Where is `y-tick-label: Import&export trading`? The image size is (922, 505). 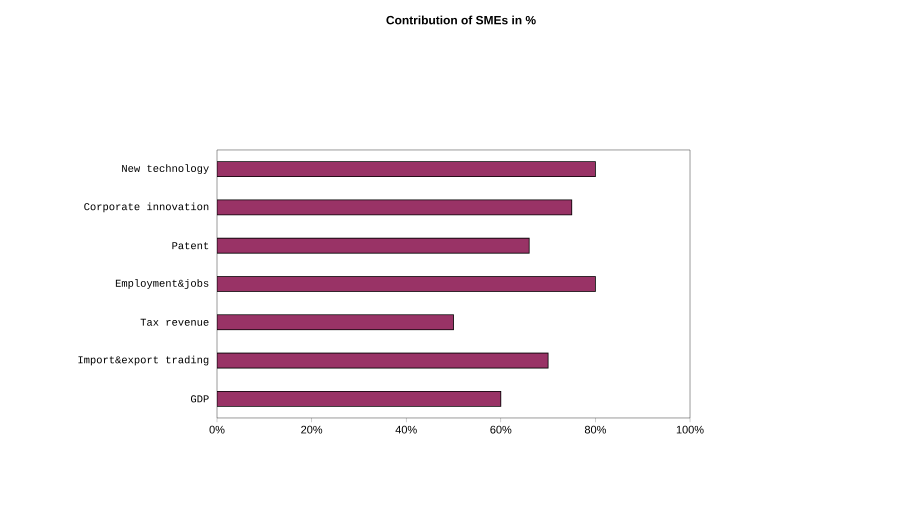 y-tick-label: Import&export trading is located at coordinates (143, 361).